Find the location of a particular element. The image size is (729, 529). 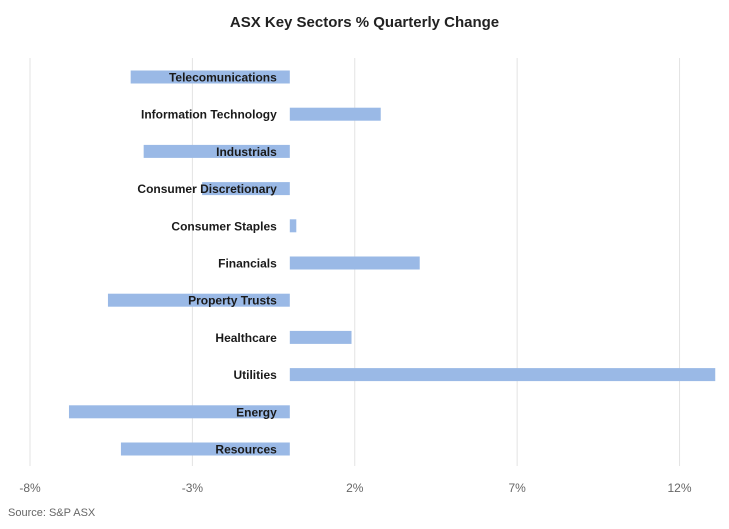

chart-title: ASX Key Sectors % Quarterly Change is located at coordinates (364, 22).